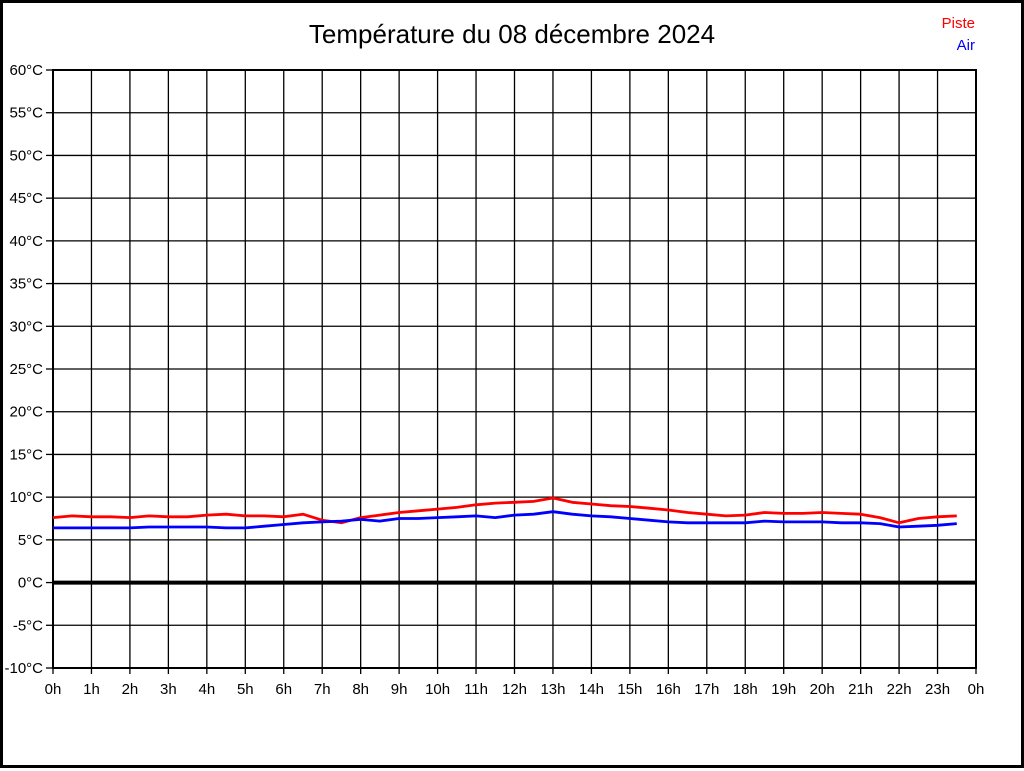  I want to click on piste-line, so click(504, 510).